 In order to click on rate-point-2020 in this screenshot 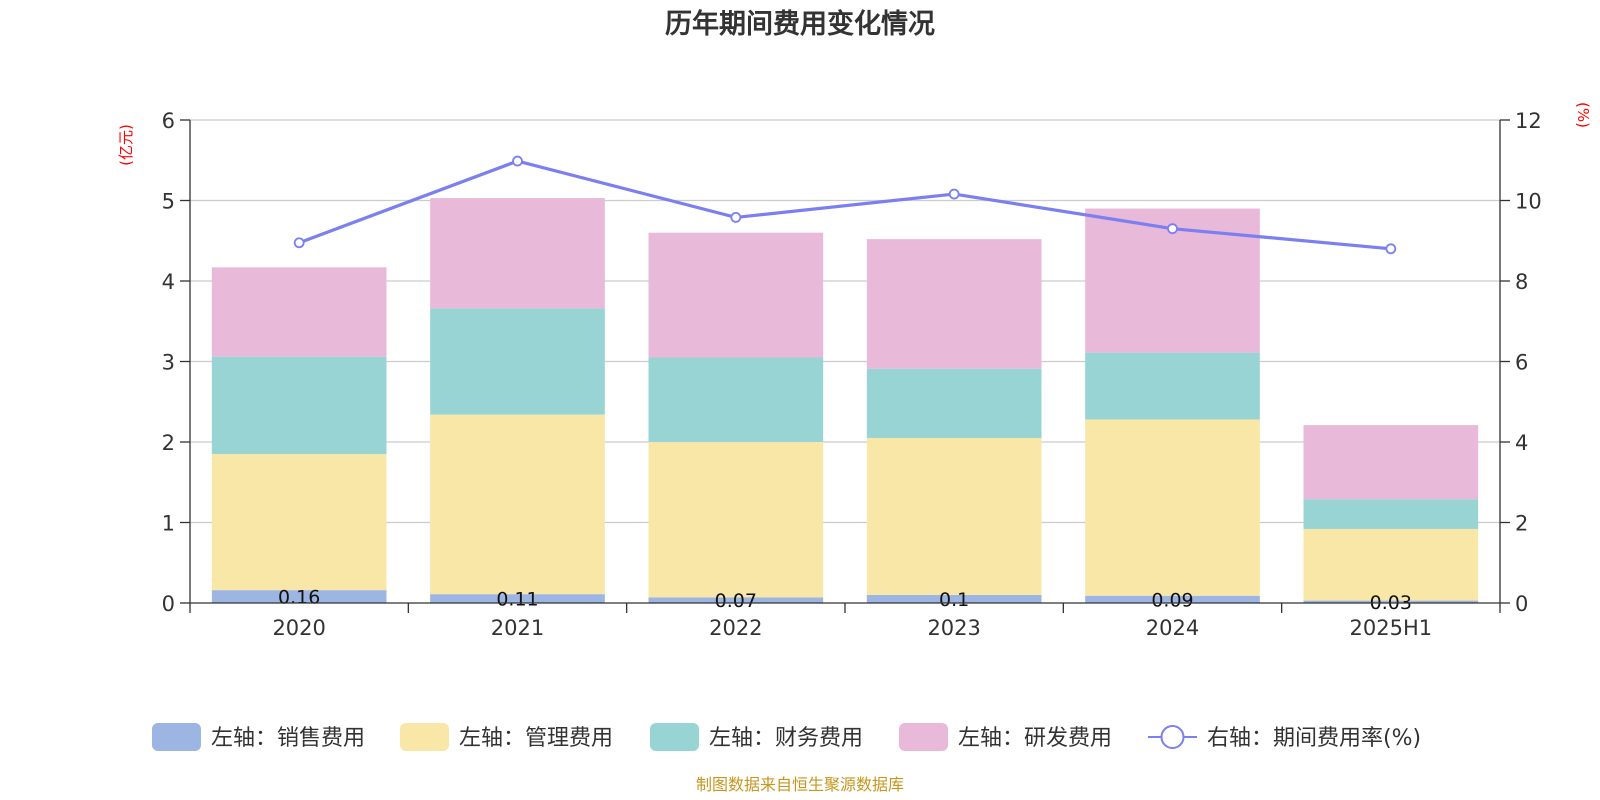, I will do `click(299, 243)`.